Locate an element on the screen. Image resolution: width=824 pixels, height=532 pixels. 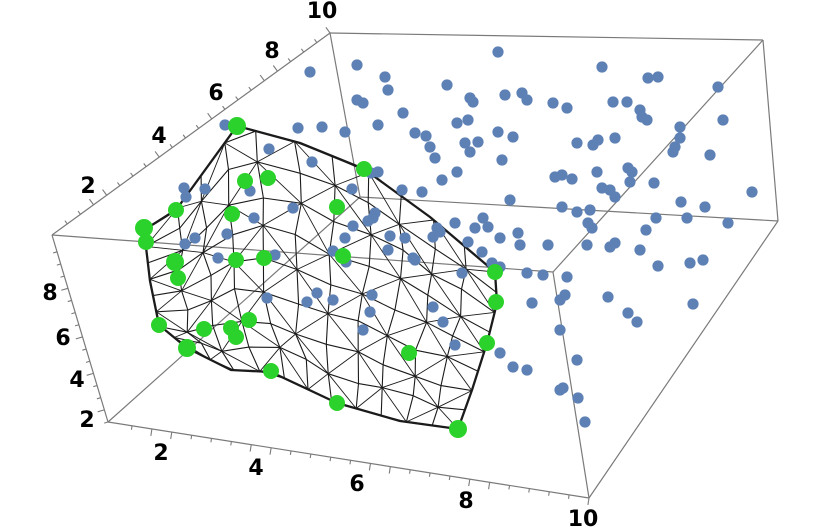
y-upper-left-axis-minor-tick is located at coordinates (132, 174).